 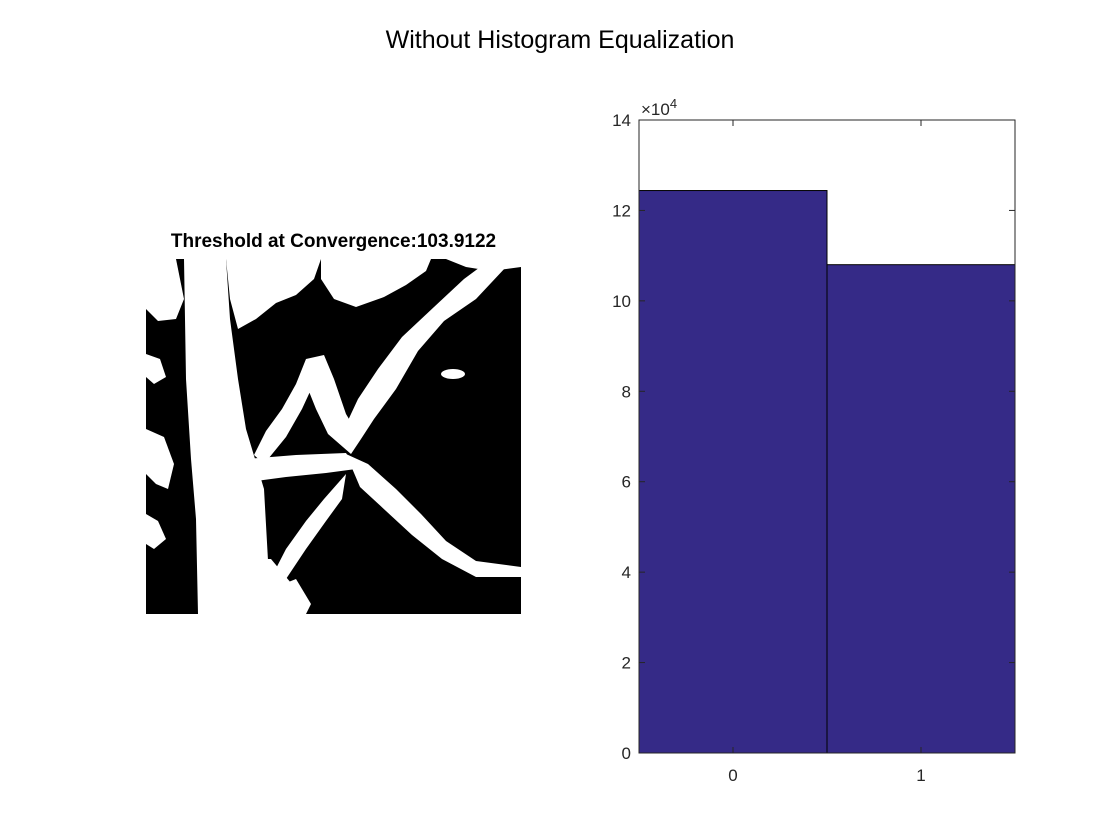 I want to click on y-tick-label: 6, so click(x=626, y=482).